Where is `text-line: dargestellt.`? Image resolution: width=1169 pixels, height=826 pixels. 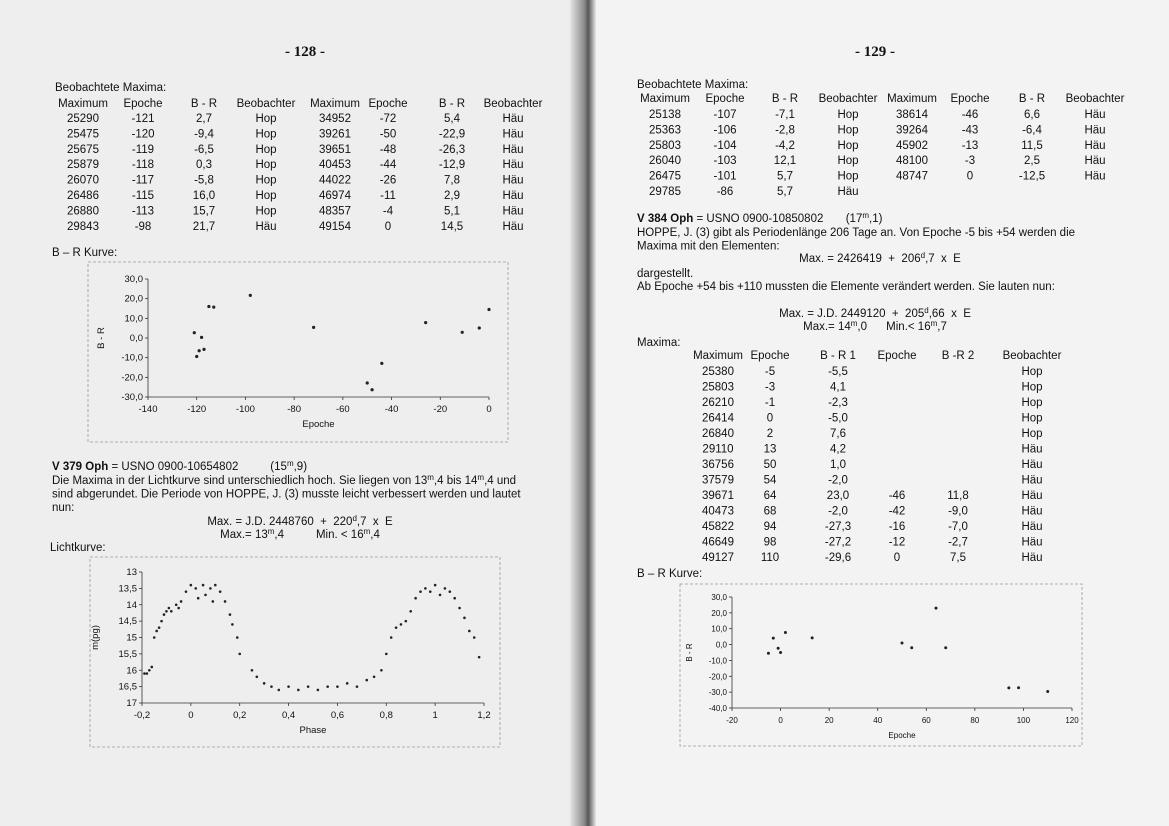
text-line: dargestellt. is located at coordinates (665, 274).